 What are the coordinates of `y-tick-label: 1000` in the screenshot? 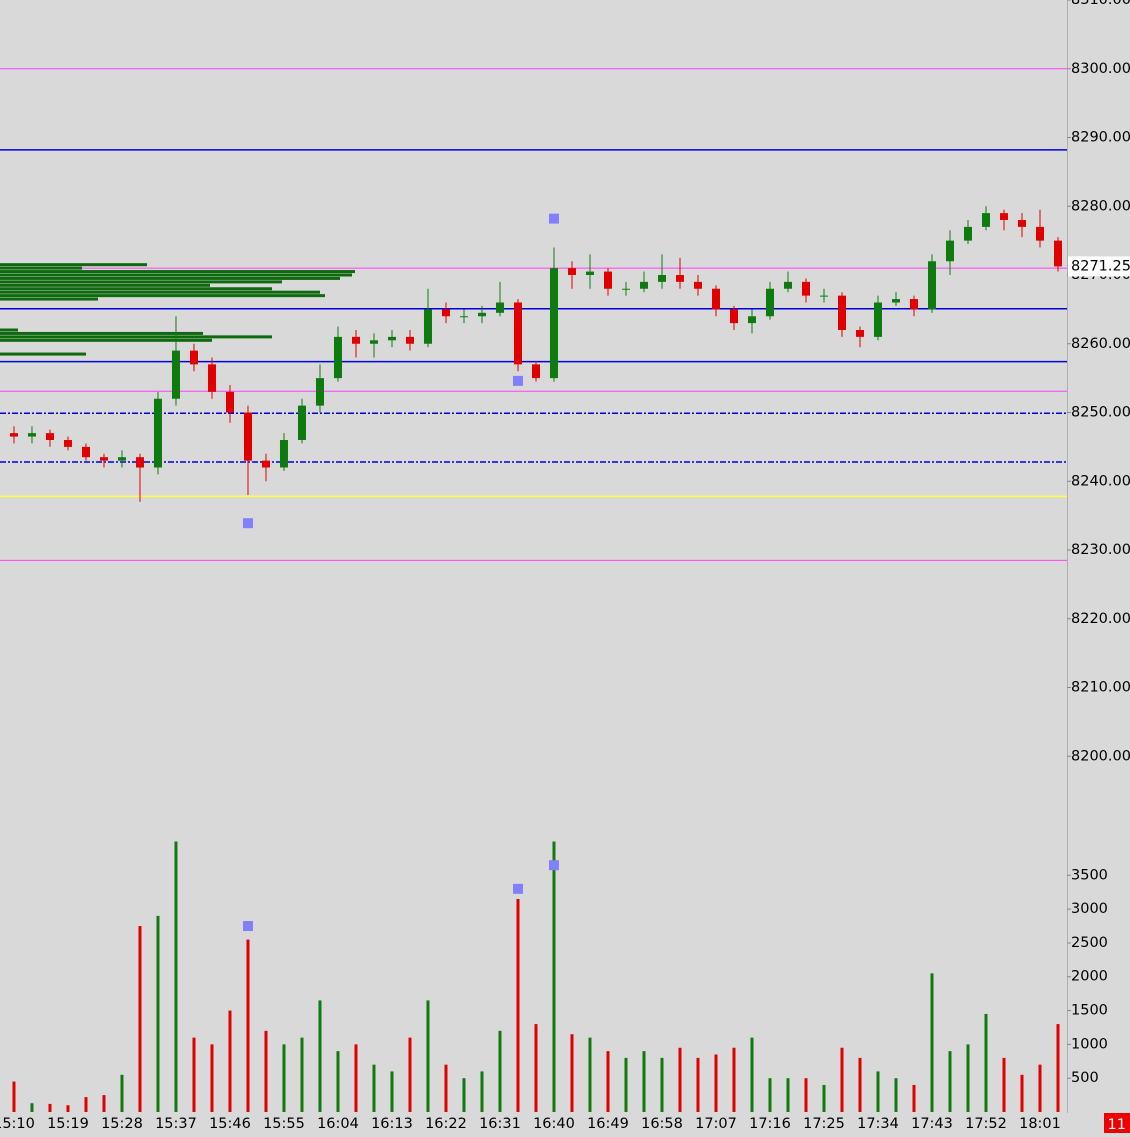 It's located at (1089, 1044).